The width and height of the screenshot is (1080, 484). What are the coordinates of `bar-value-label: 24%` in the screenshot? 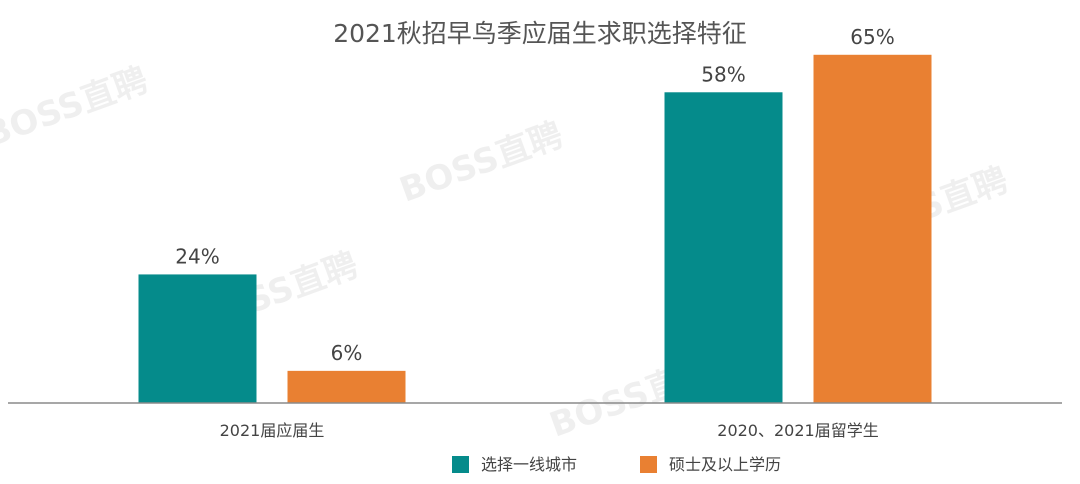 It's located at (197, 256).